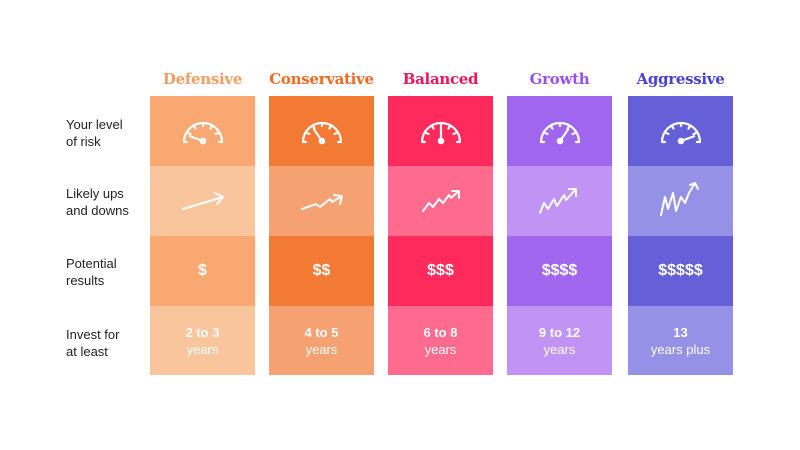 The height and width of the screenshot is (450, 800). I want to click on invest-cell: 4 to 5 years, so click(321, 340).